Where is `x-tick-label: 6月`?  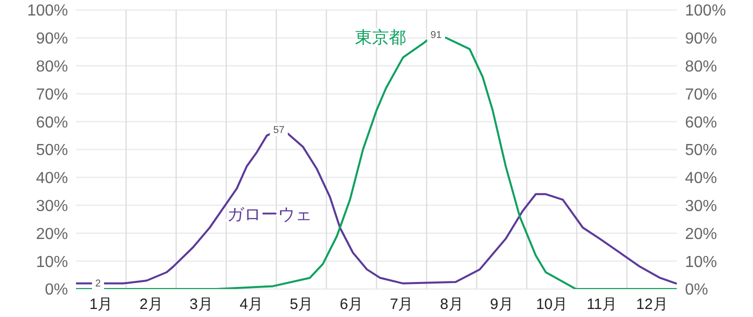 x-tick-label: 6月 is located at coordinates (352, 304).